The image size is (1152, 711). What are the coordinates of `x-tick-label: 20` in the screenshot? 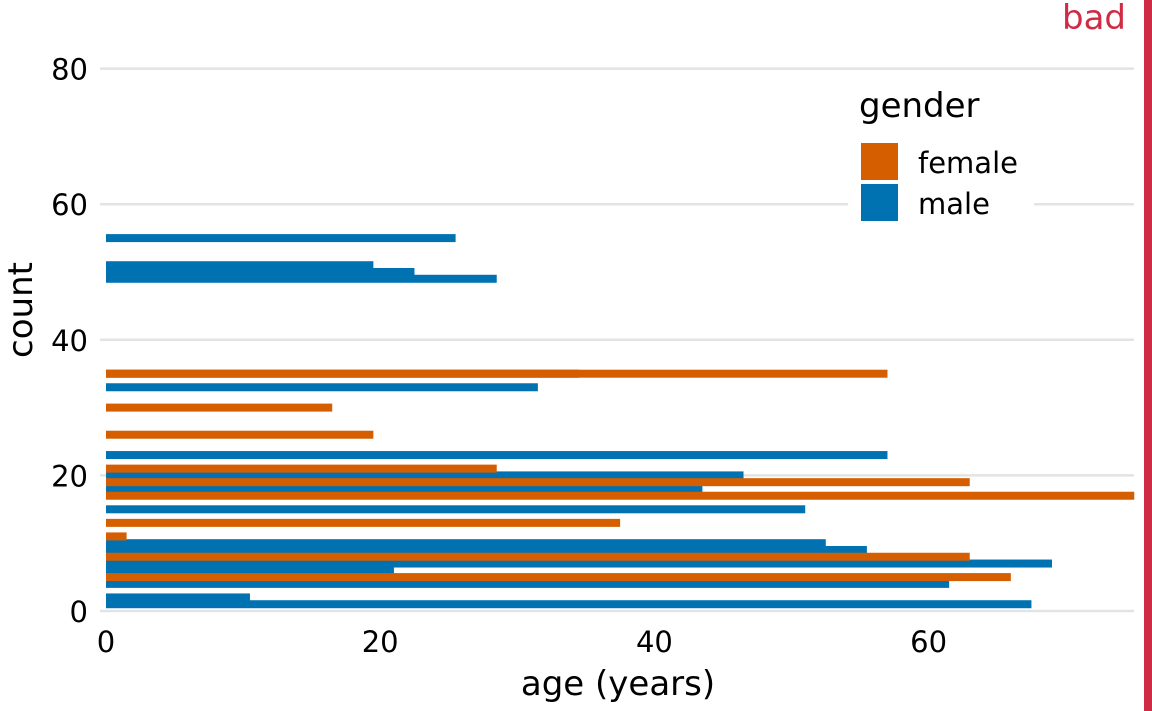 It's located at (380, 642).